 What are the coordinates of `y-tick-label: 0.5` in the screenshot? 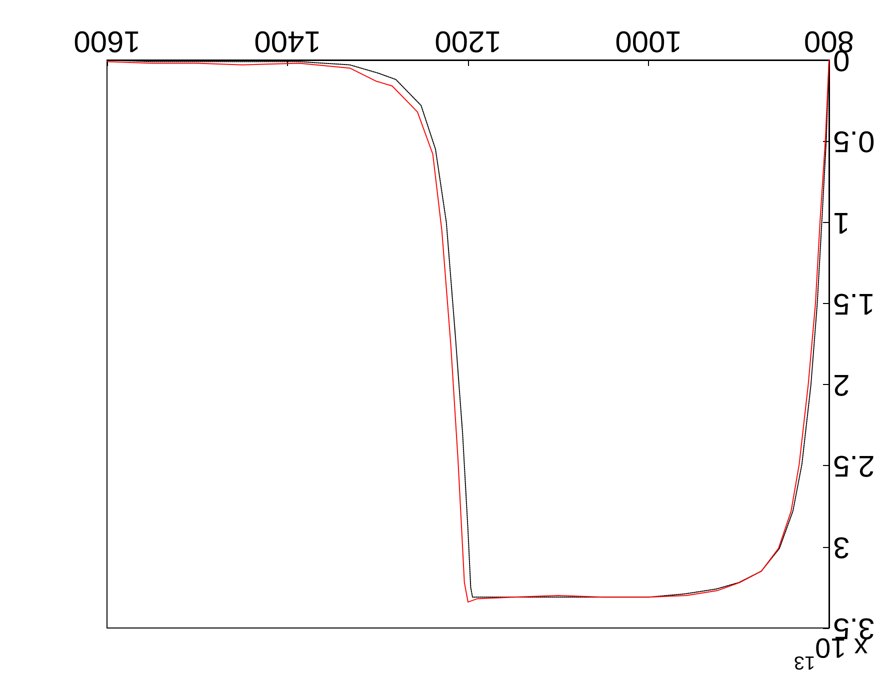 It's located at (854, 141).